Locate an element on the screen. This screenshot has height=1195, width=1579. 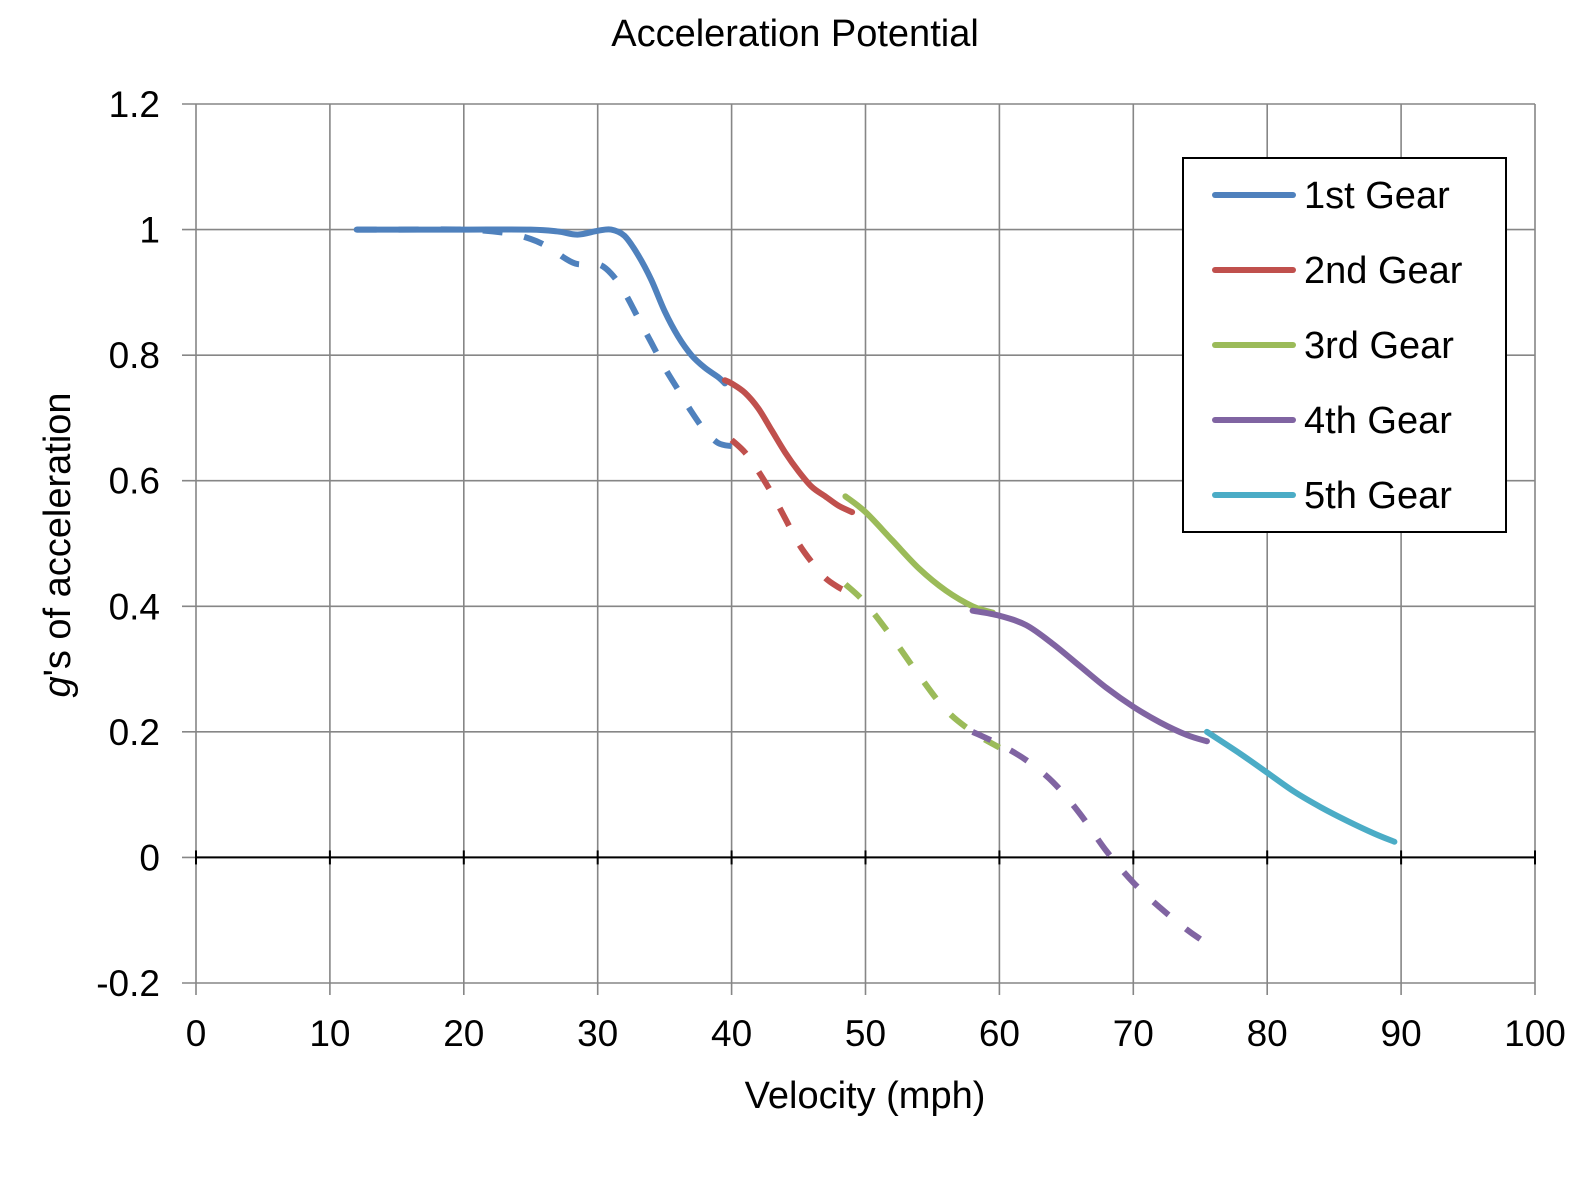
y-tick-label: -0.2 is located at coordinates (128, 983).